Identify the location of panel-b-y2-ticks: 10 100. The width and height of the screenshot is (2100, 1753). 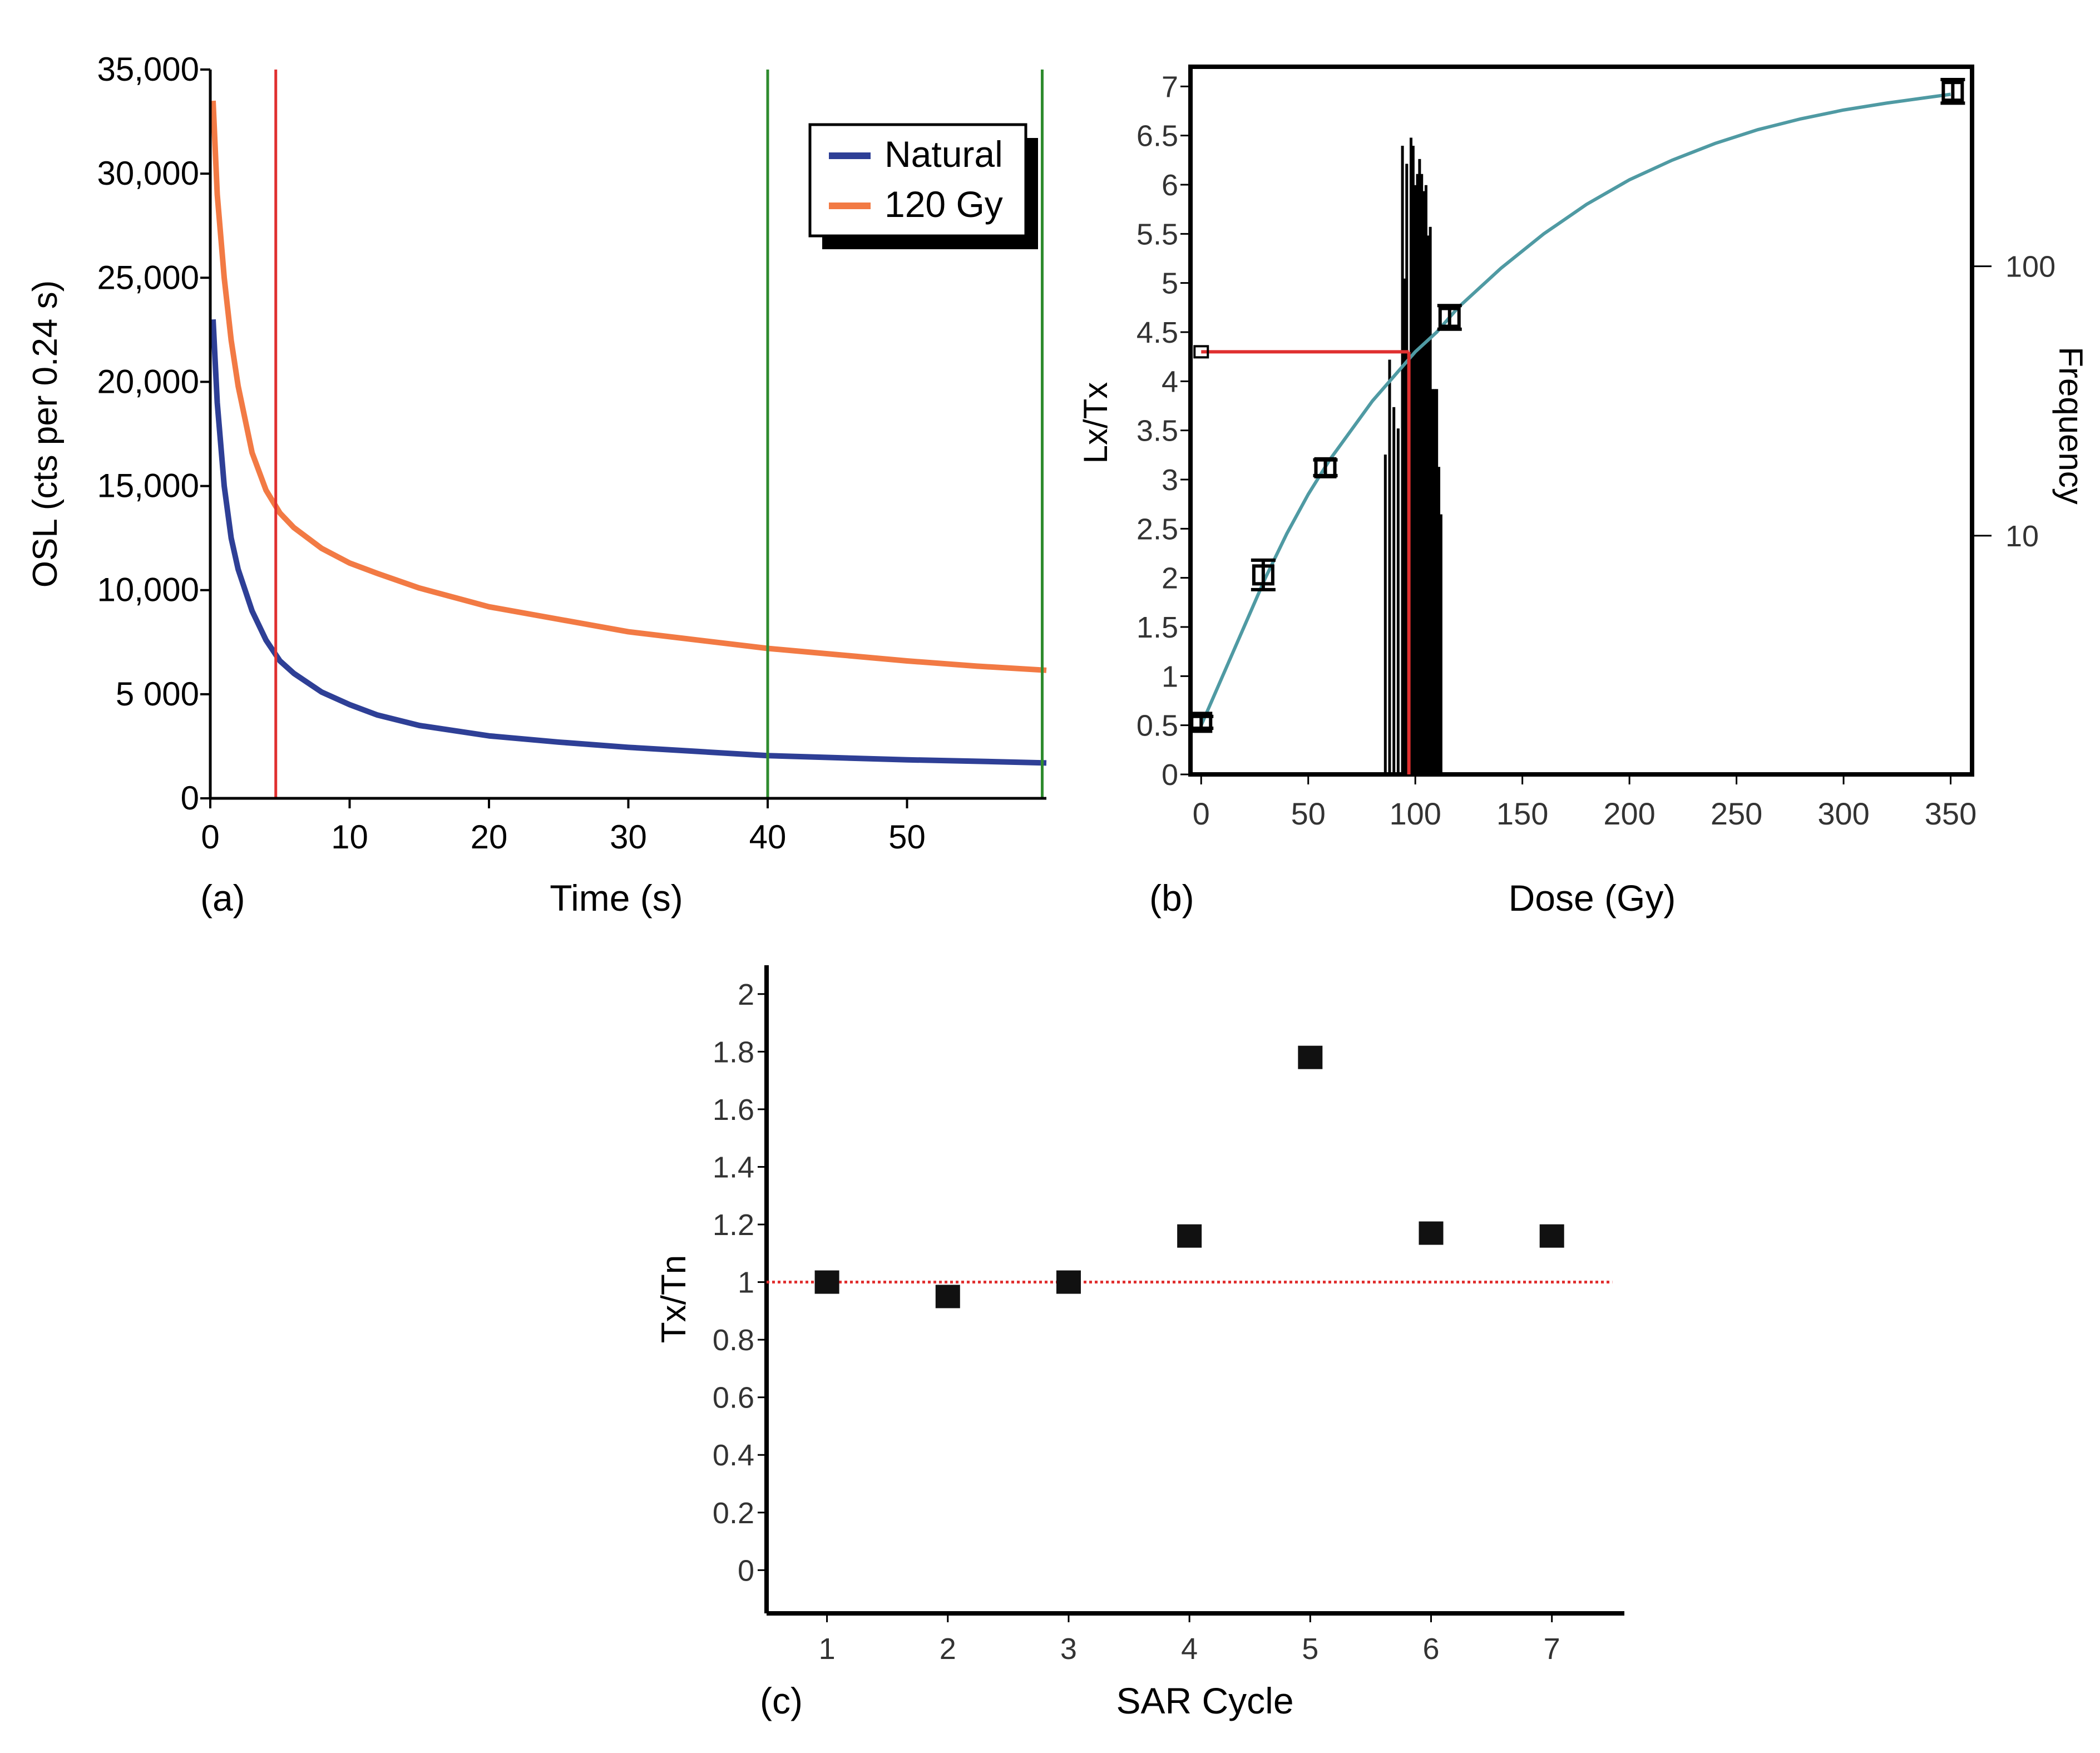
(2013, 401).